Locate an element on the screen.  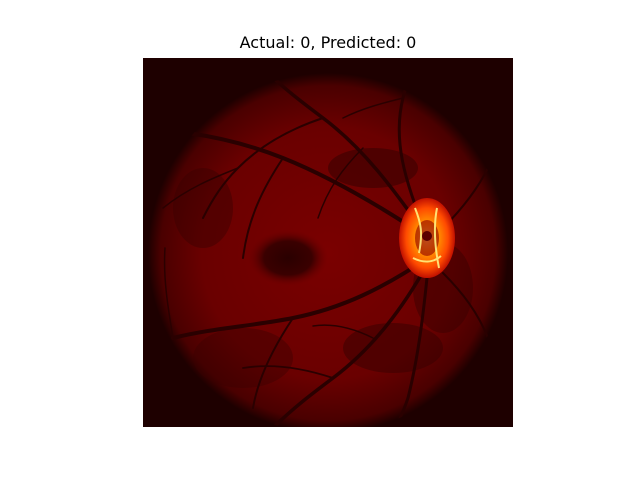
macula is located at coordinates (288, 258).